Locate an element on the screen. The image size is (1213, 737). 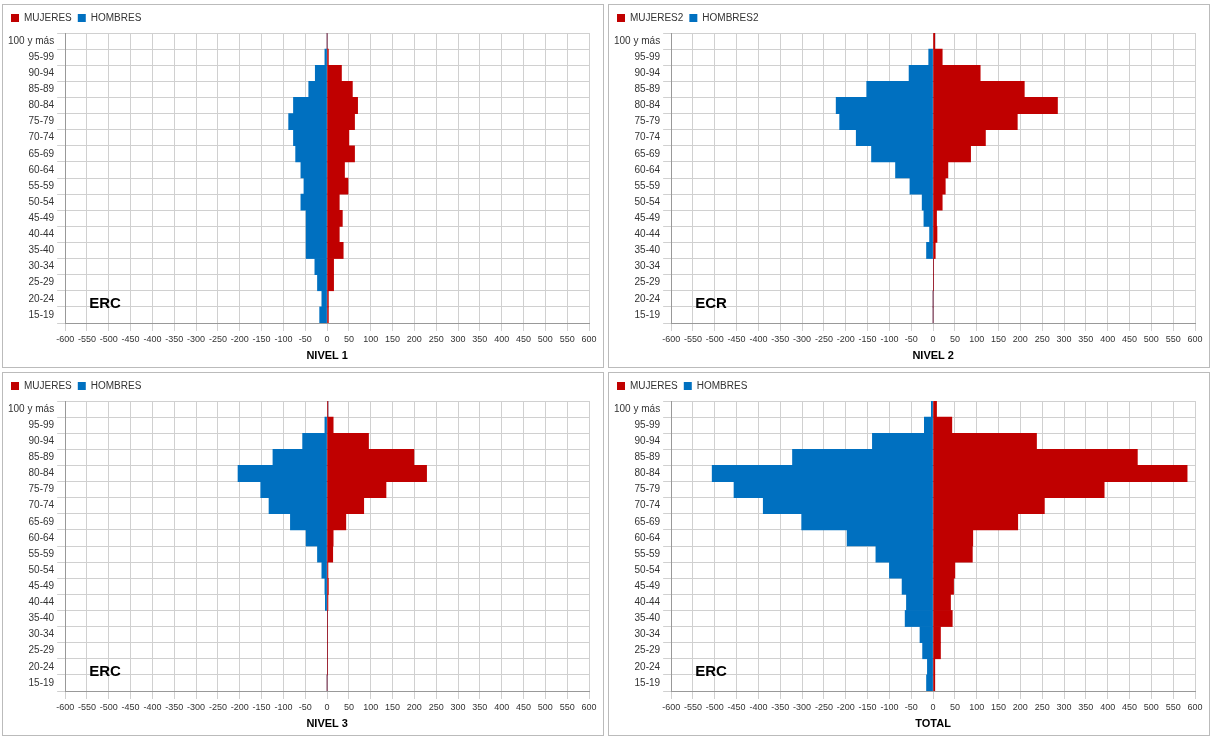
legend-label: MUJERES is located at coordinates (48, 17).